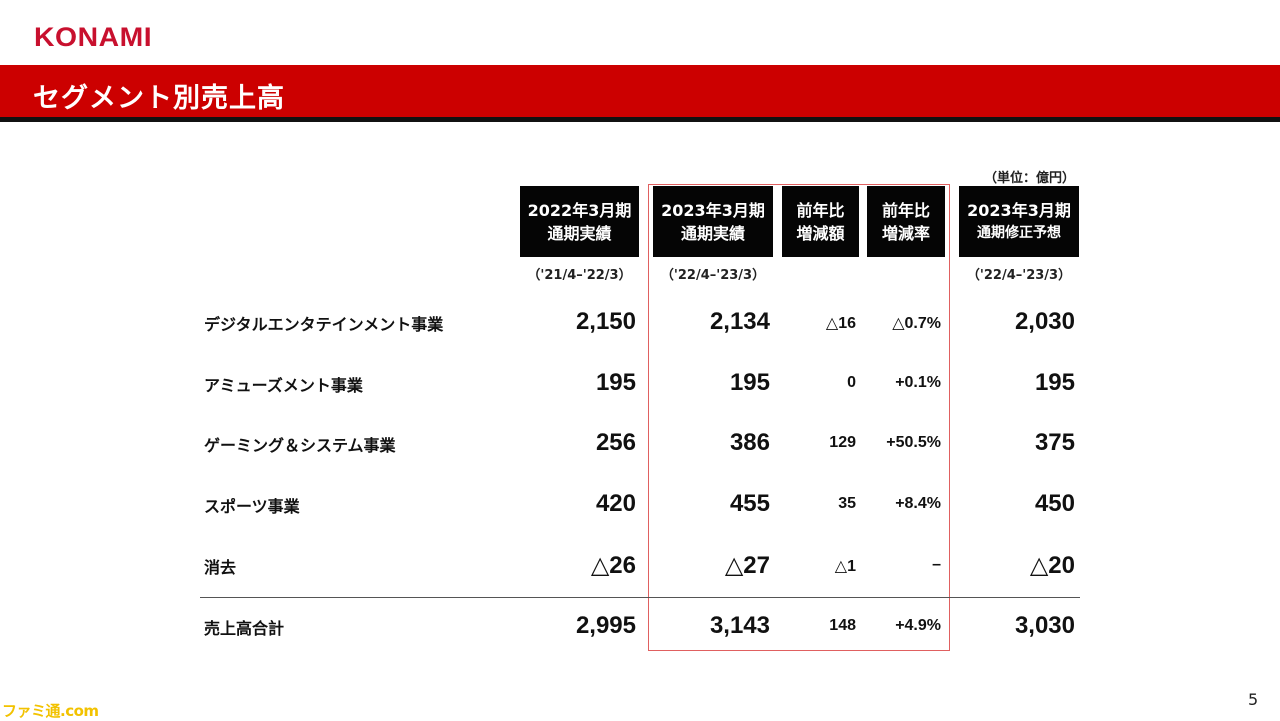 This screenshot has width=1280, height=721. I want to click on cell-forecast: 375, so click(1054, 442).